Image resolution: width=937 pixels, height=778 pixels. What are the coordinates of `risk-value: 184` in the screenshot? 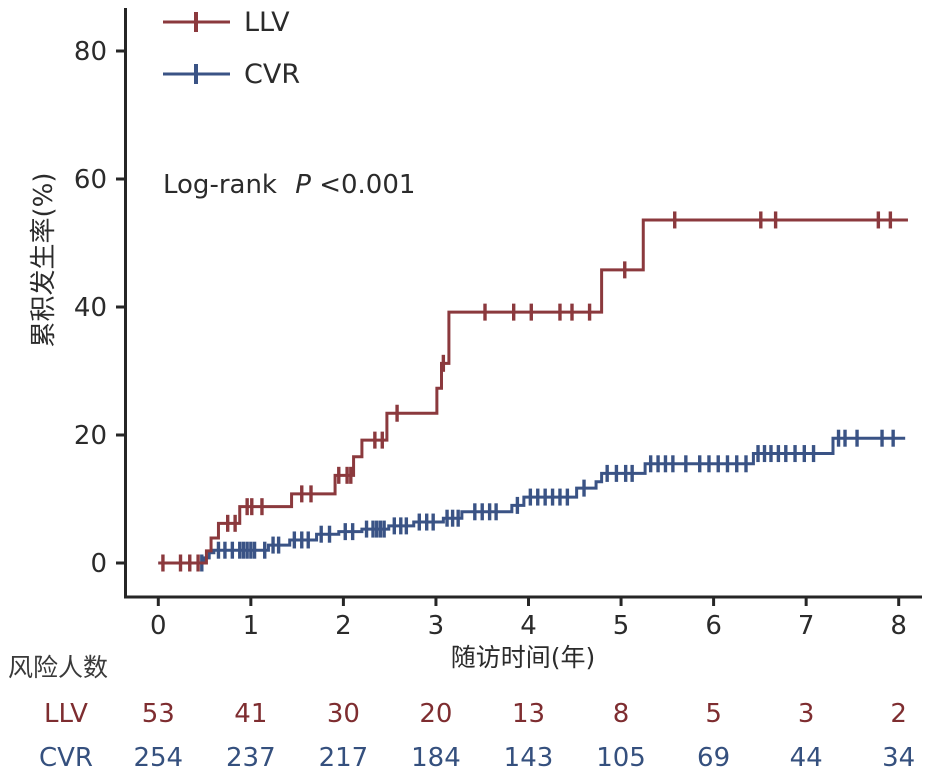 It's located at (436, 758).